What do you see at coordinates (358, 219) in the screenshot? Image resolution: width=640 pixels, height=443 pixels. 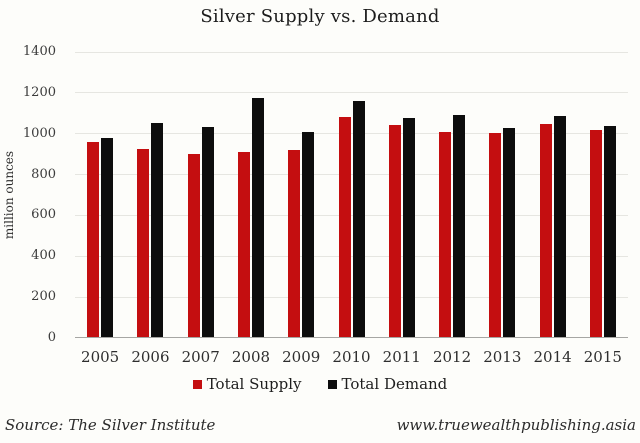 I see `bar-total-demand-2010` at bounding box center [358, 219].